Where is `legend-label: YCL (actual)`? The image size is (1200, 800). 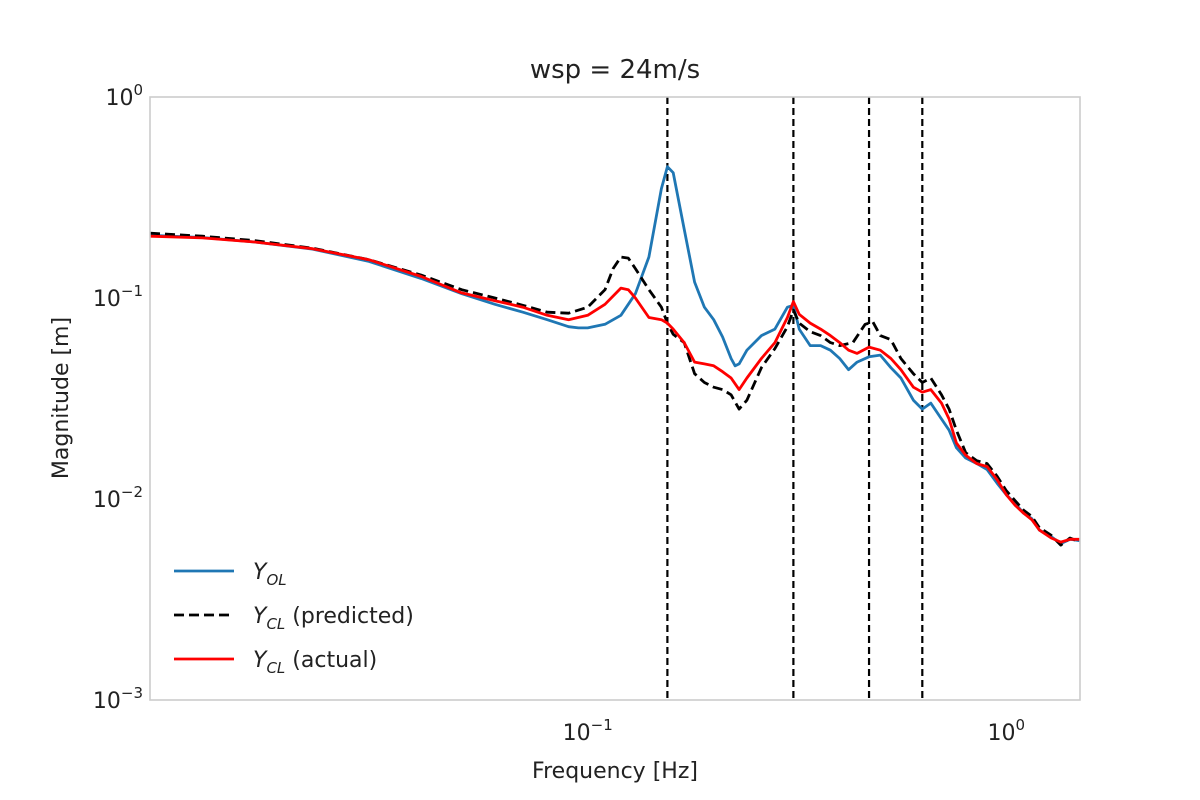
legend-label: YCL (actual) is located at coordinates (315, 662).